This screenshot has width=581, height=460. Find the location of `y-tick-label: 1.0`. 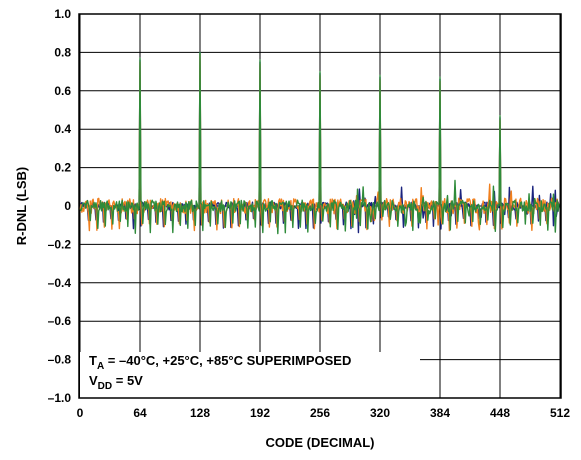

y-tick-label: 1.0 is located at coordinates (62, 14).